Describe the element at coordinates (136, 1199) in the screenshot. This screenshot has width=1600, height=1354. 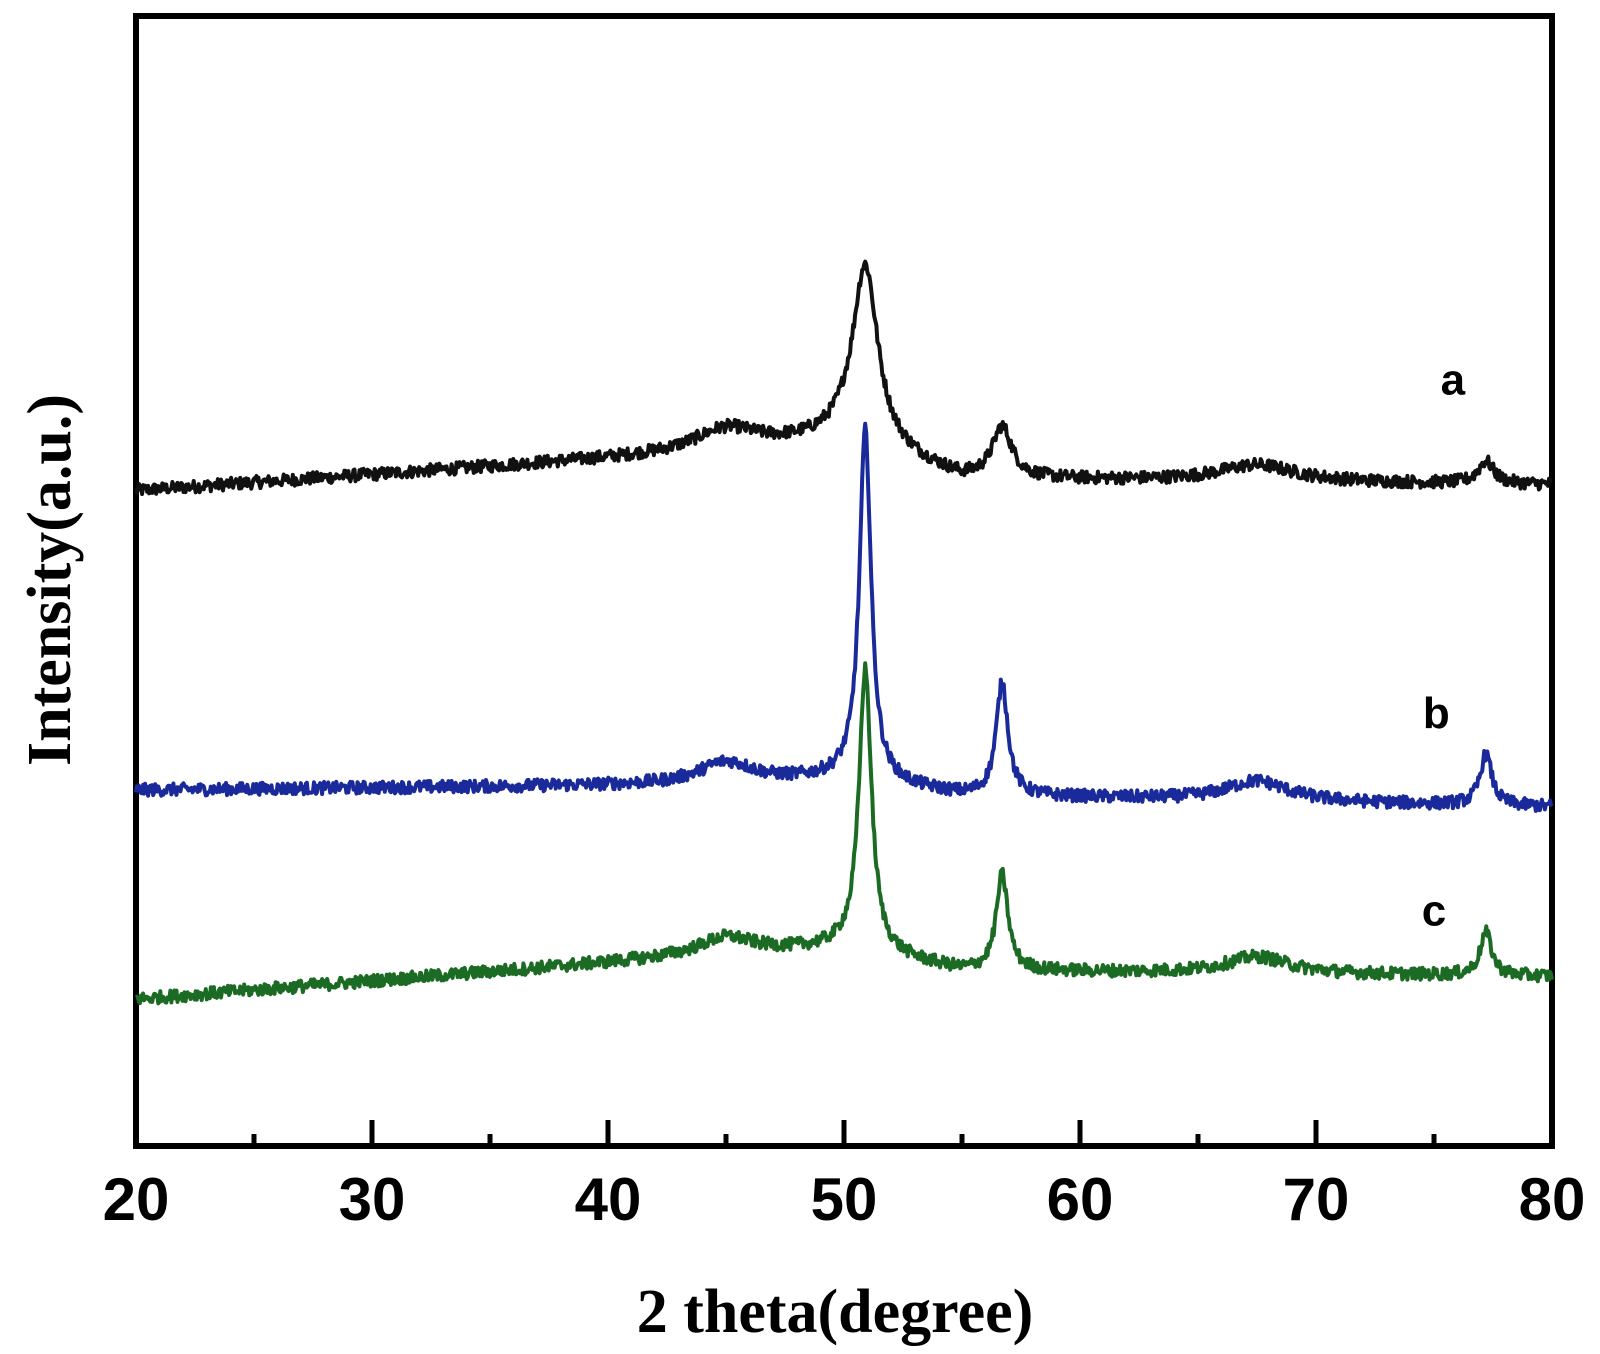
I see `x-tick-label: 20` at that location.